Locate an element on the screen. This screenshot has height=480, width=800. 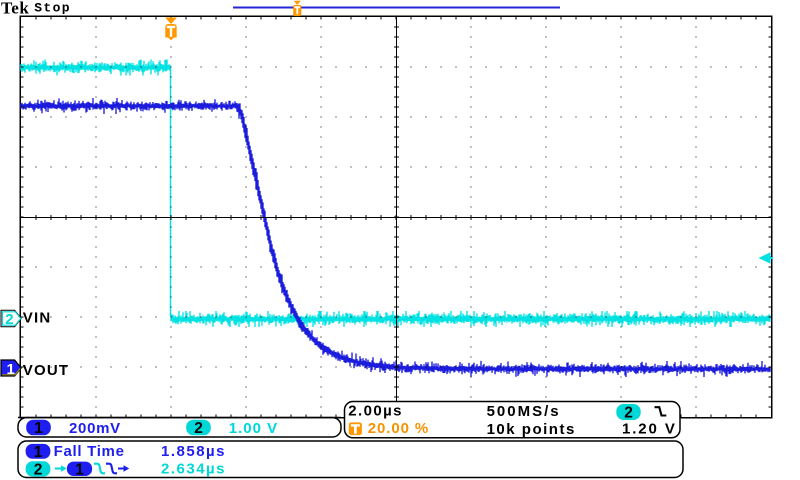
svg-text: Stop is located at coordinates (52, 8).